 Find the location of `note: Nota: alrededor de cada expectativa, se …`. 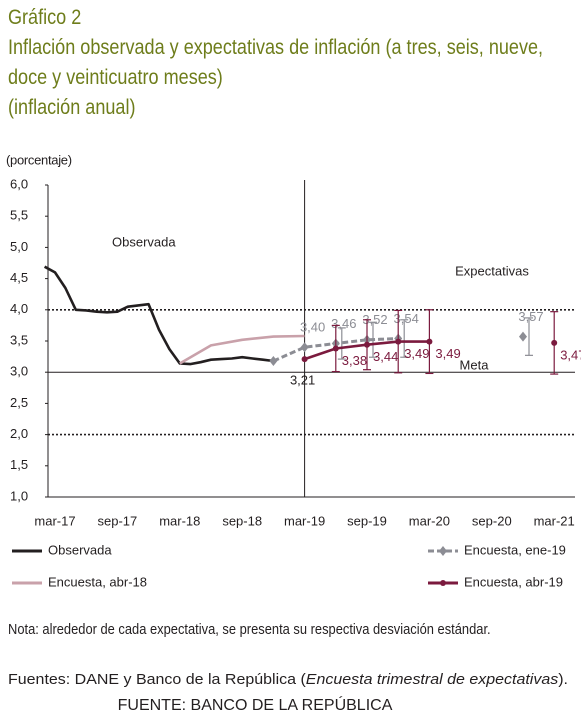

note: Nota: alrededor de cada expectativa, se … is located at coordinates (249, 629).